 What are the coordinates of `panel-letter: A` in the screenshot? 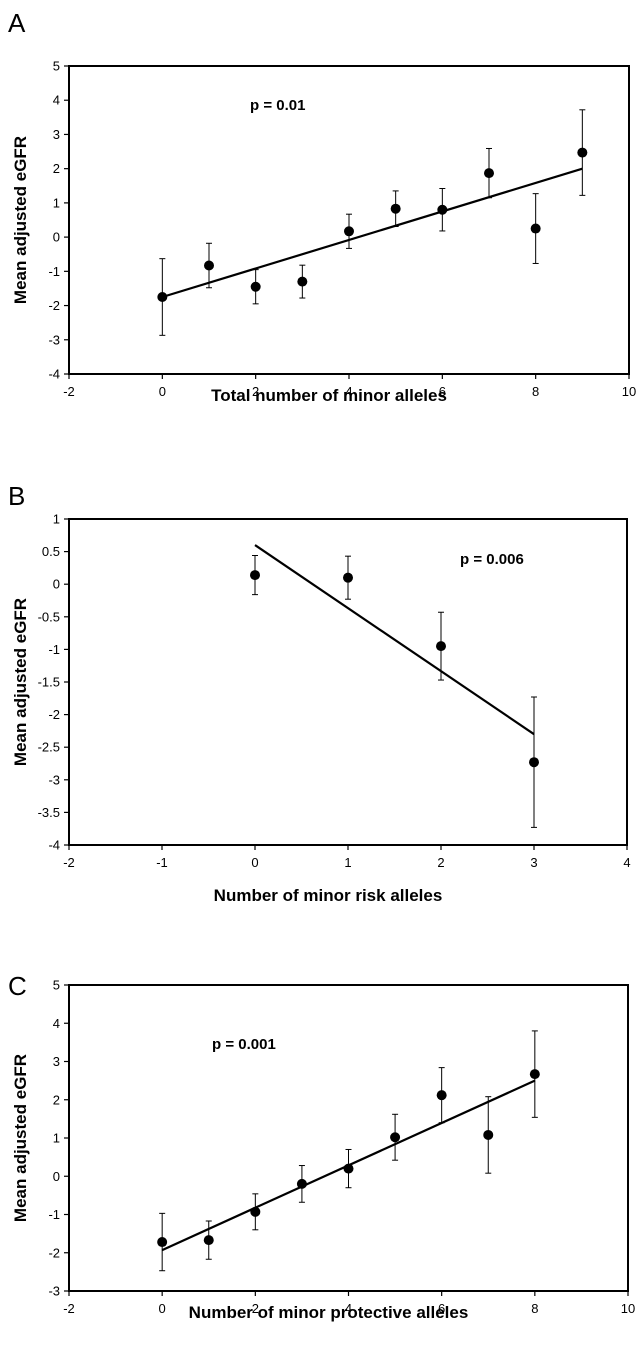 It's located at (17, 23).